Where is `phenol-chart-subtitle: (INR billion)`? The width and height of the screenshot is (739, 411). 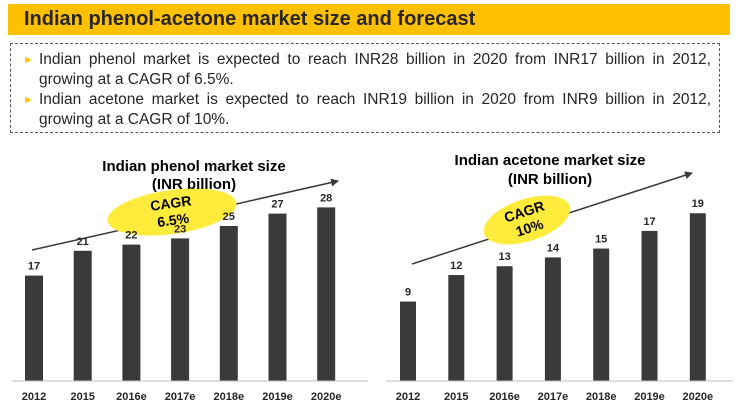 phenol-chart-subtitle: (INR billion) is located at coordinates (194, 184).